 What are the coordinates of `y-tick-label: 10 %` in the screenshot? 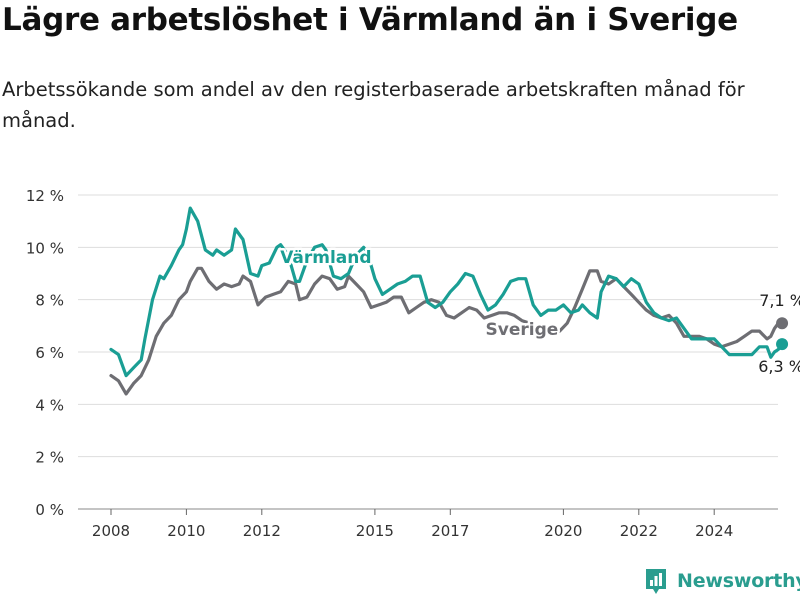 It's located at (45, 248).